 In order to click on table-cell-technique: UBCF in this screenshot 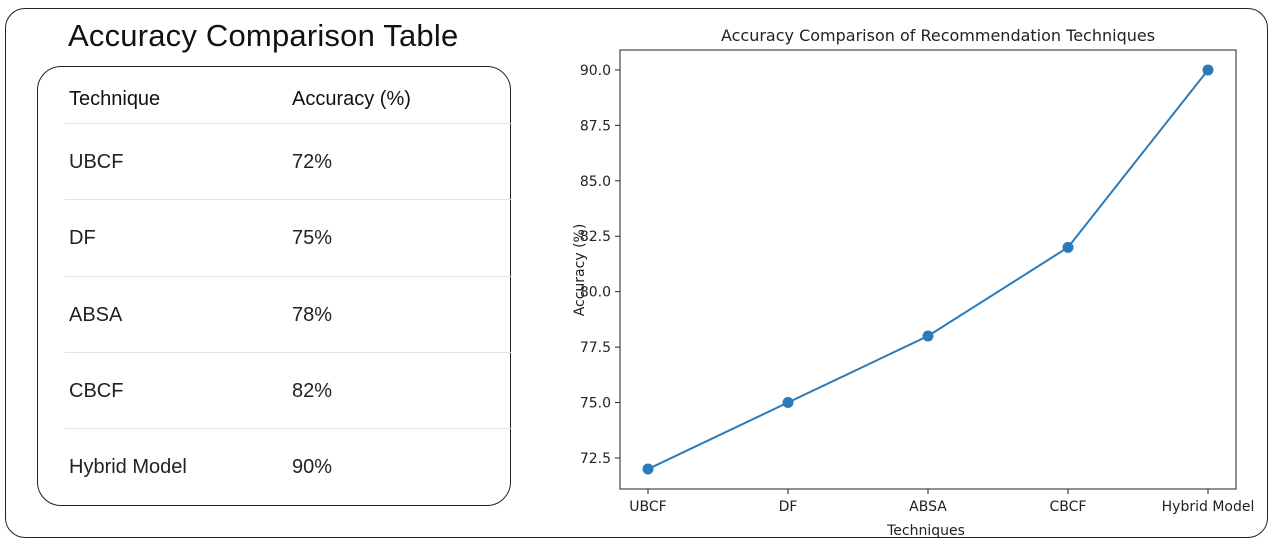, I will do `click(96, 162)`.